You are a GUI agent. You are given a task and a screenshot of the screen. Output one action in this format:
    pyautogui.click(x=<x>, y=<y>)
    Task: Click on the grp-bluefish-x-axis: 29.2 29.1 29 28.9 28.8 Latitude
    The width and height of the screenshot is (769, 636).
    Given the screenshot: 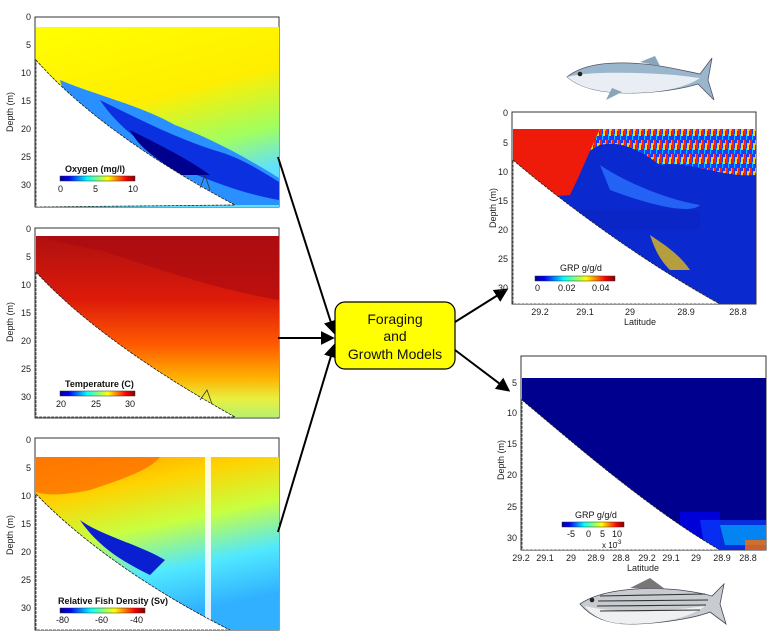 What is the action you would take?
    pyautogui.click(x=639, y=317)
    